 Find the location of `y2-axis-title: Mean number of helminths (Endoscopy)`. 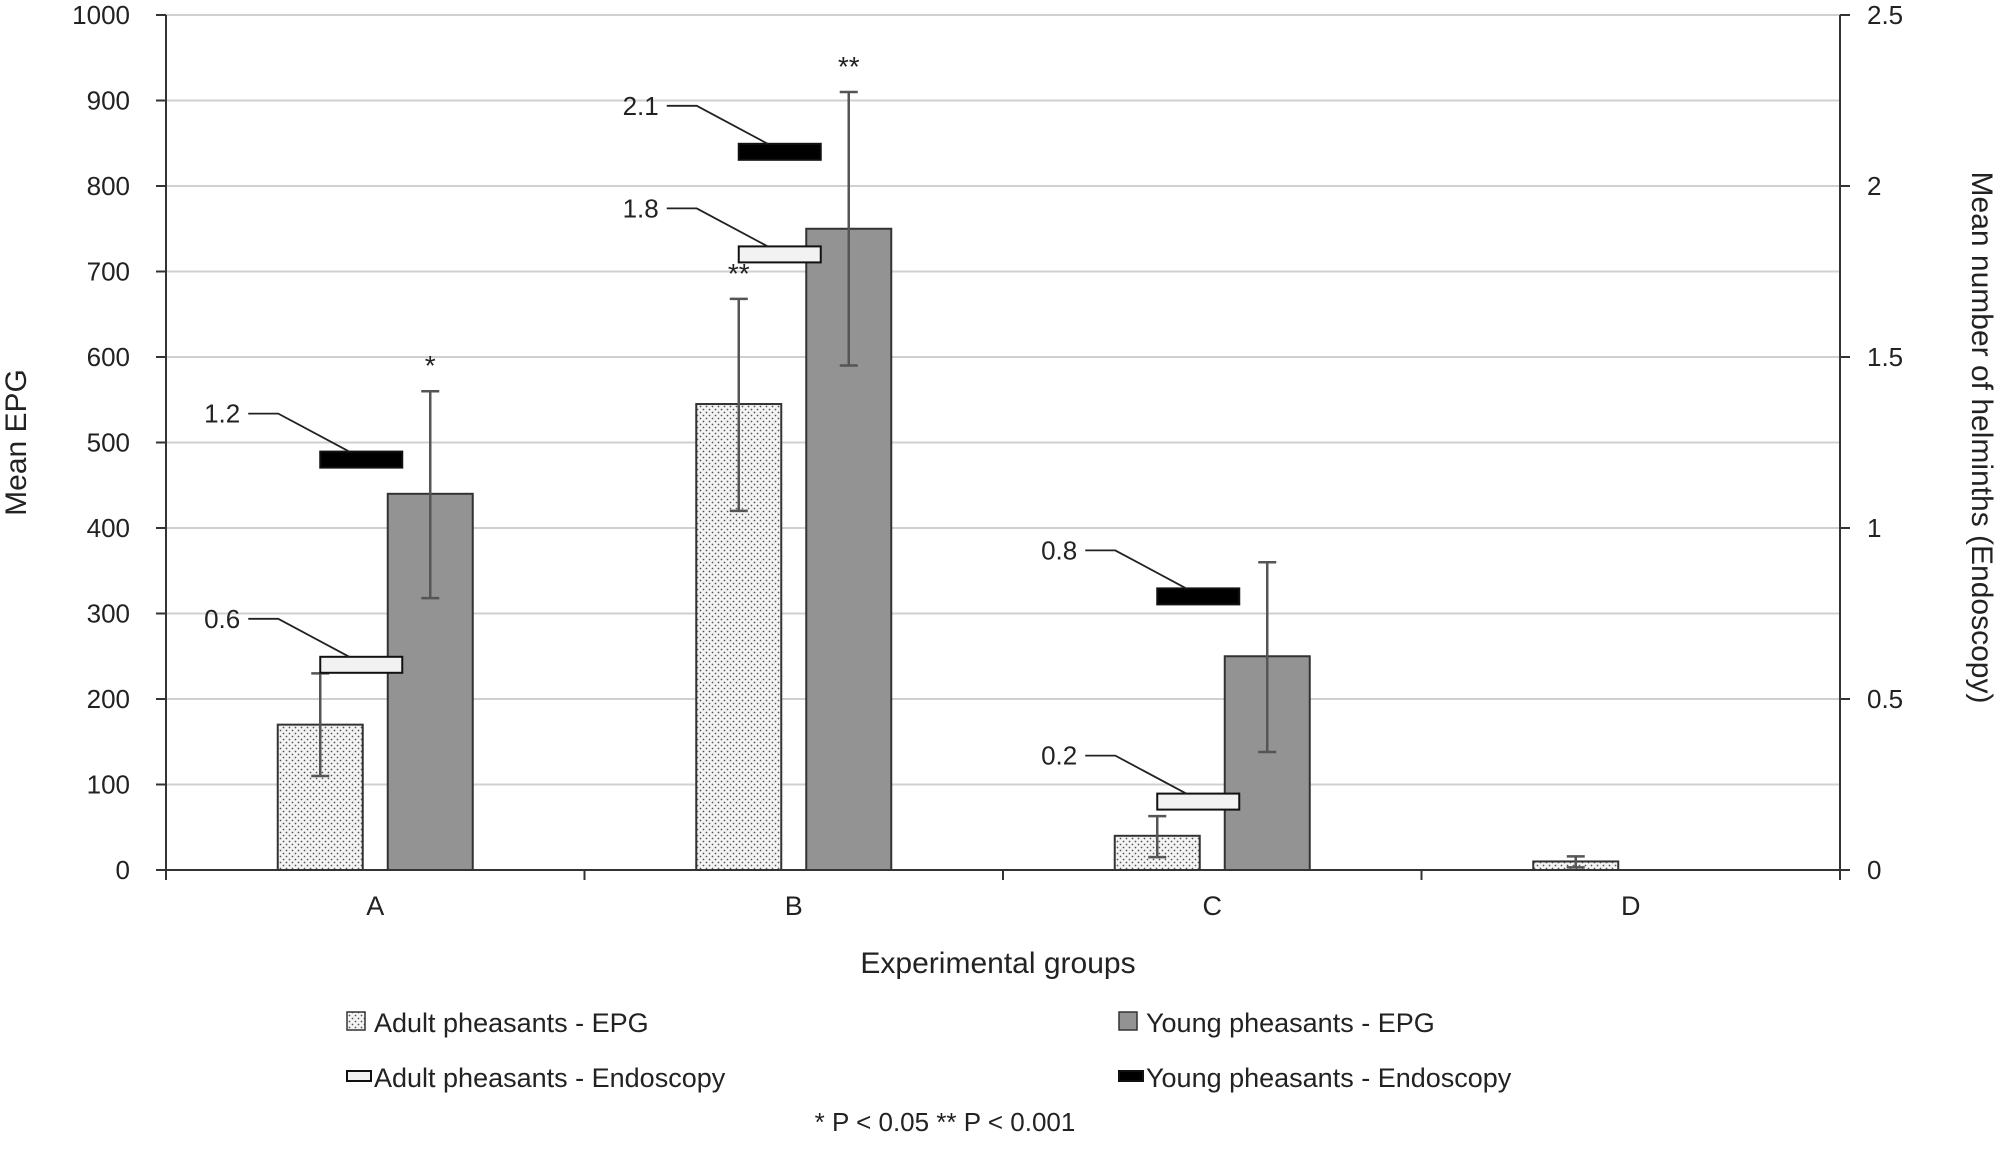

y2-axis-title: Mean number of helminths (Endoscopy) is located at coordinates (1981, 438).